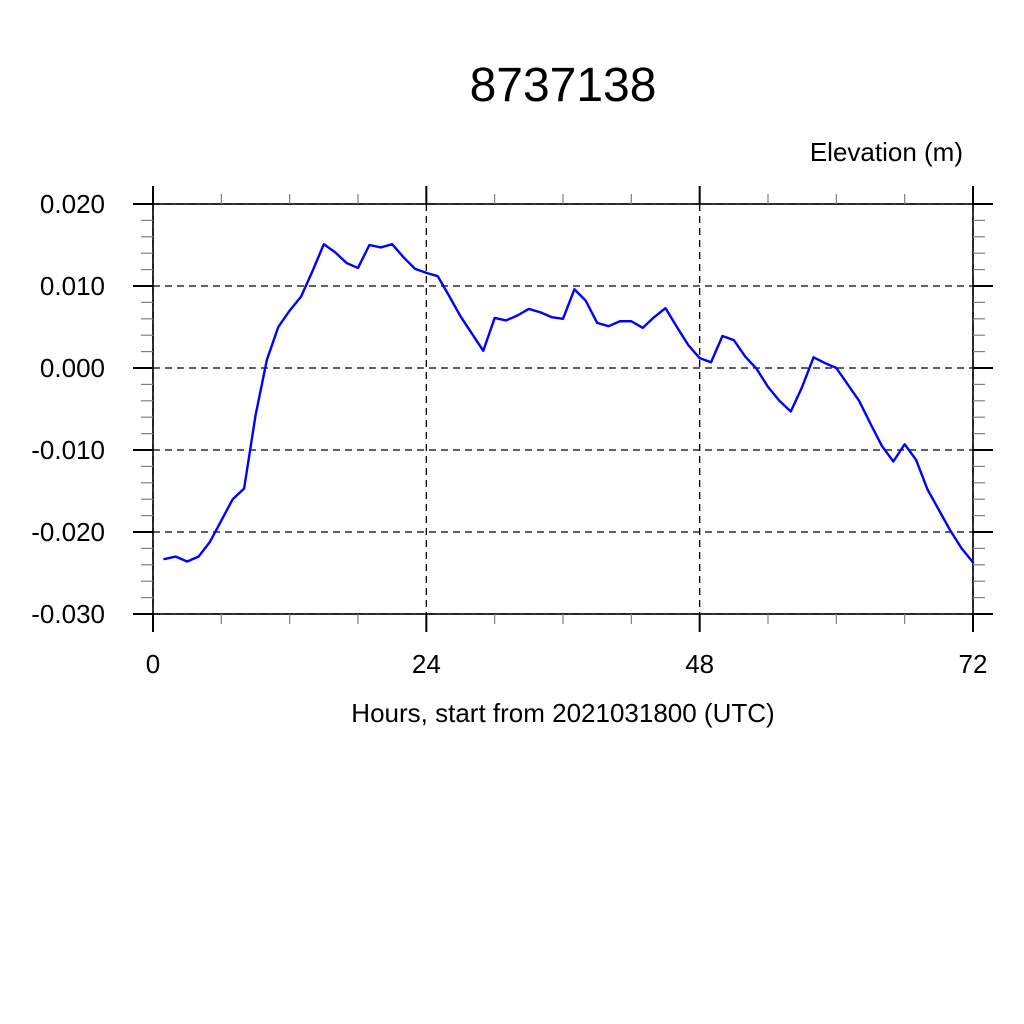 The image size is (1024, 1024). Describe the element at coordinates (68, 532) in the screenshot. I see `y-tick-label: -0.020` at that location.